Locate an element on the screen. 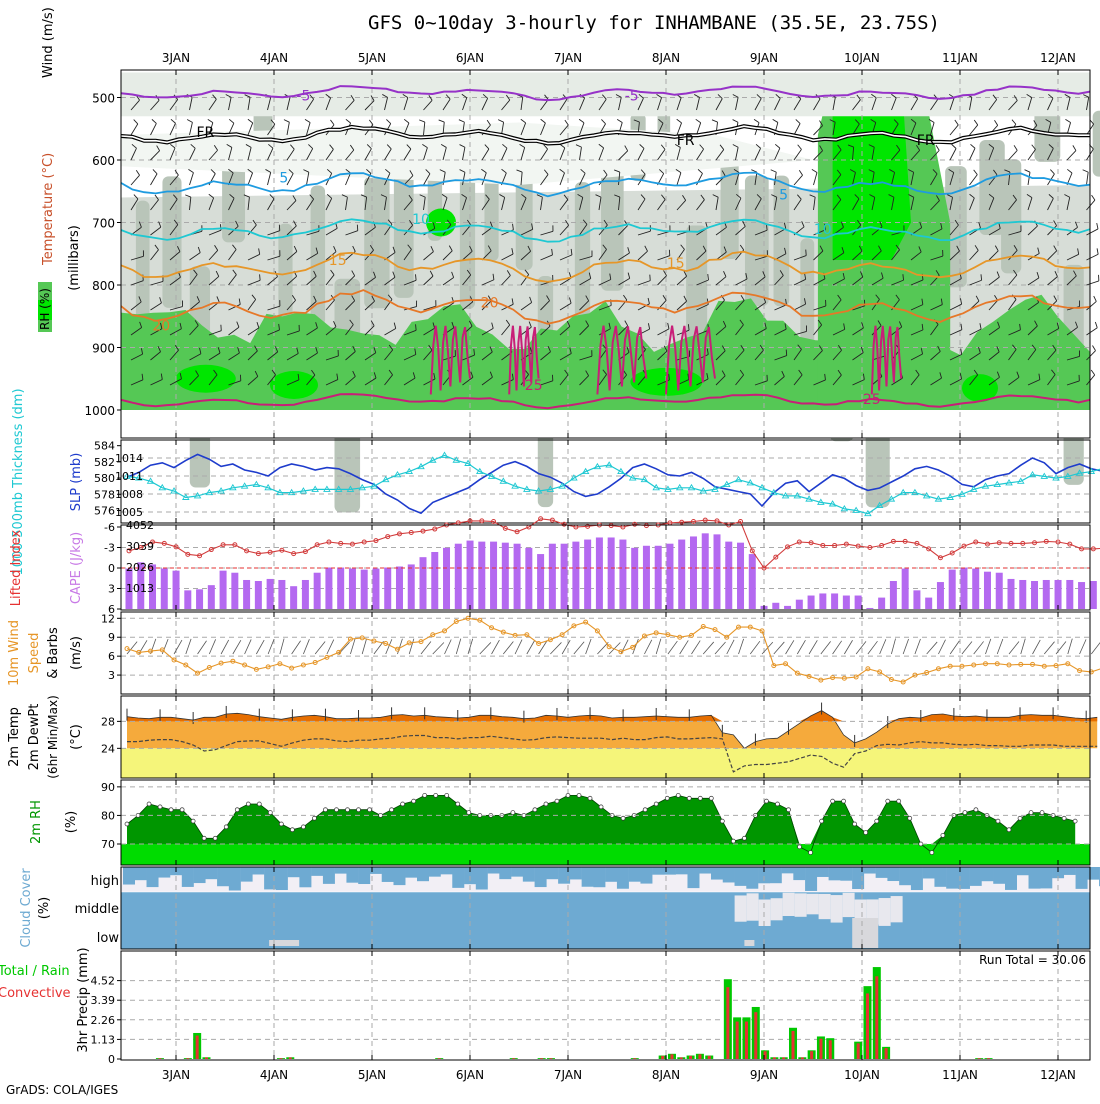  lifted-tick-label: 0 is located at coordinates (111, 568).